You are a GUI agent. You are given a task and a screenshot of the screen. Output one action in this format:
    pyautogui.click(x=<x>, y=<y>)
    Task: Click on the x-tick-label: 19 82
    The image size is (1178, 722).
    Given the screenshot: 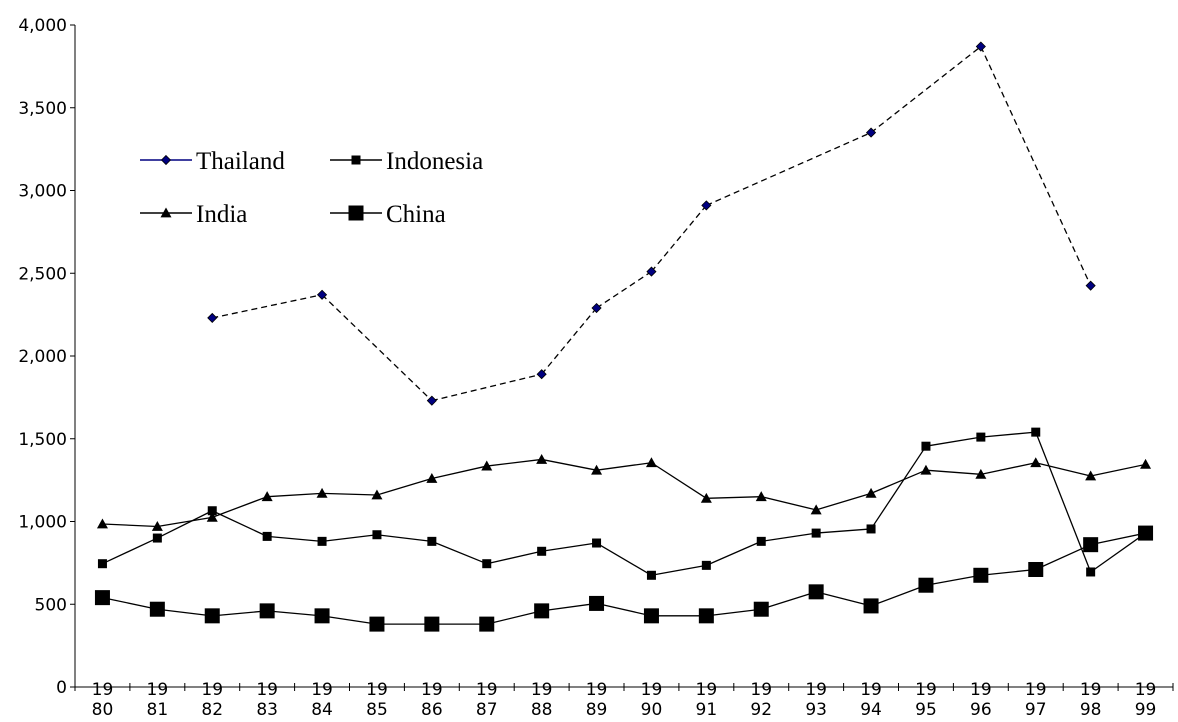 What is the action you would take?
    pyautogui.click(x=212, y=700)
    